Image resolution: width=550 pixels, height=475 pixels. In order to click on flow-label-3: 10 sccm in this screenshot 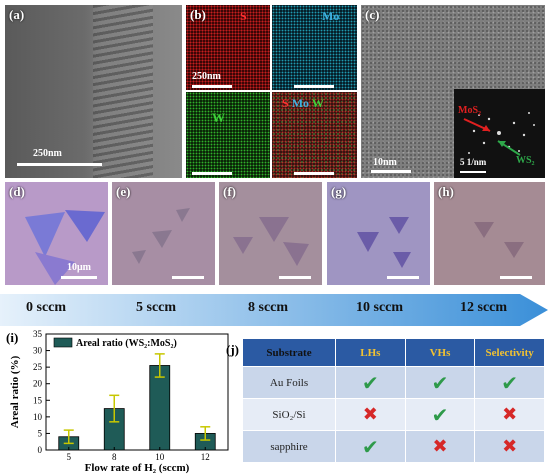, I will do `click(380, 307)`.